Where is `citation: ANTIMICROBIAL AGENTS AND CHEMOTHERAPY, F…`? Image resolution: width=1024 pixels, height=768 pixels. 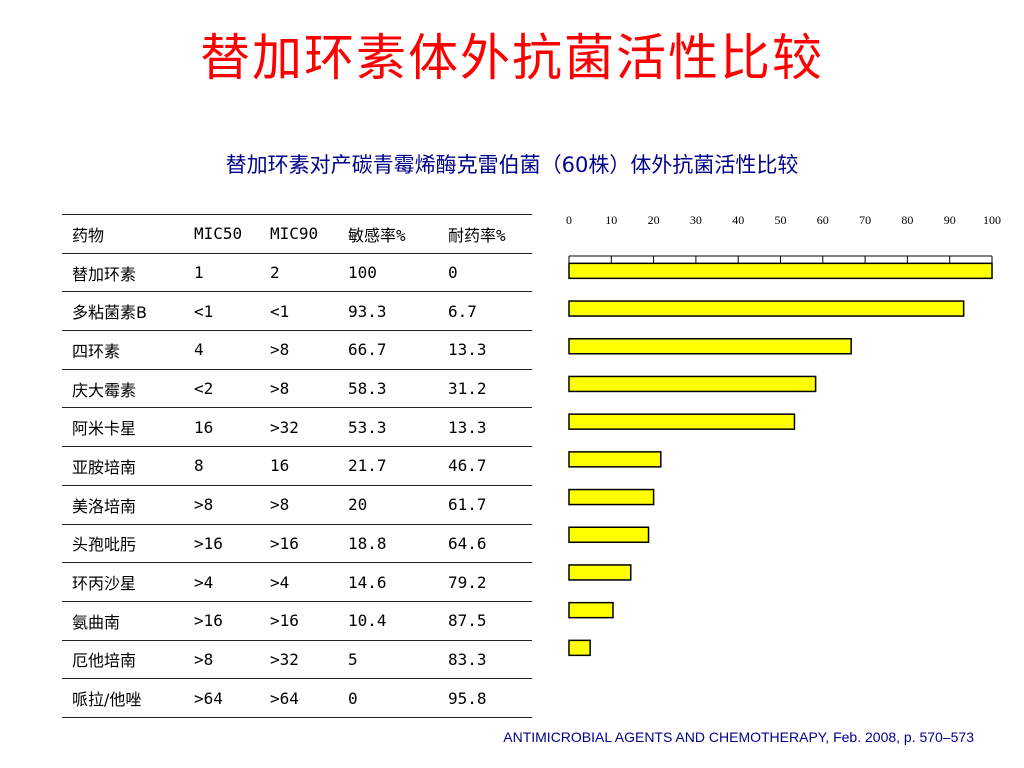
citation: ANTIMICROBIAL AGENTS AND CHEMOTHERAPY, F… is located at coordinates (738, 737).